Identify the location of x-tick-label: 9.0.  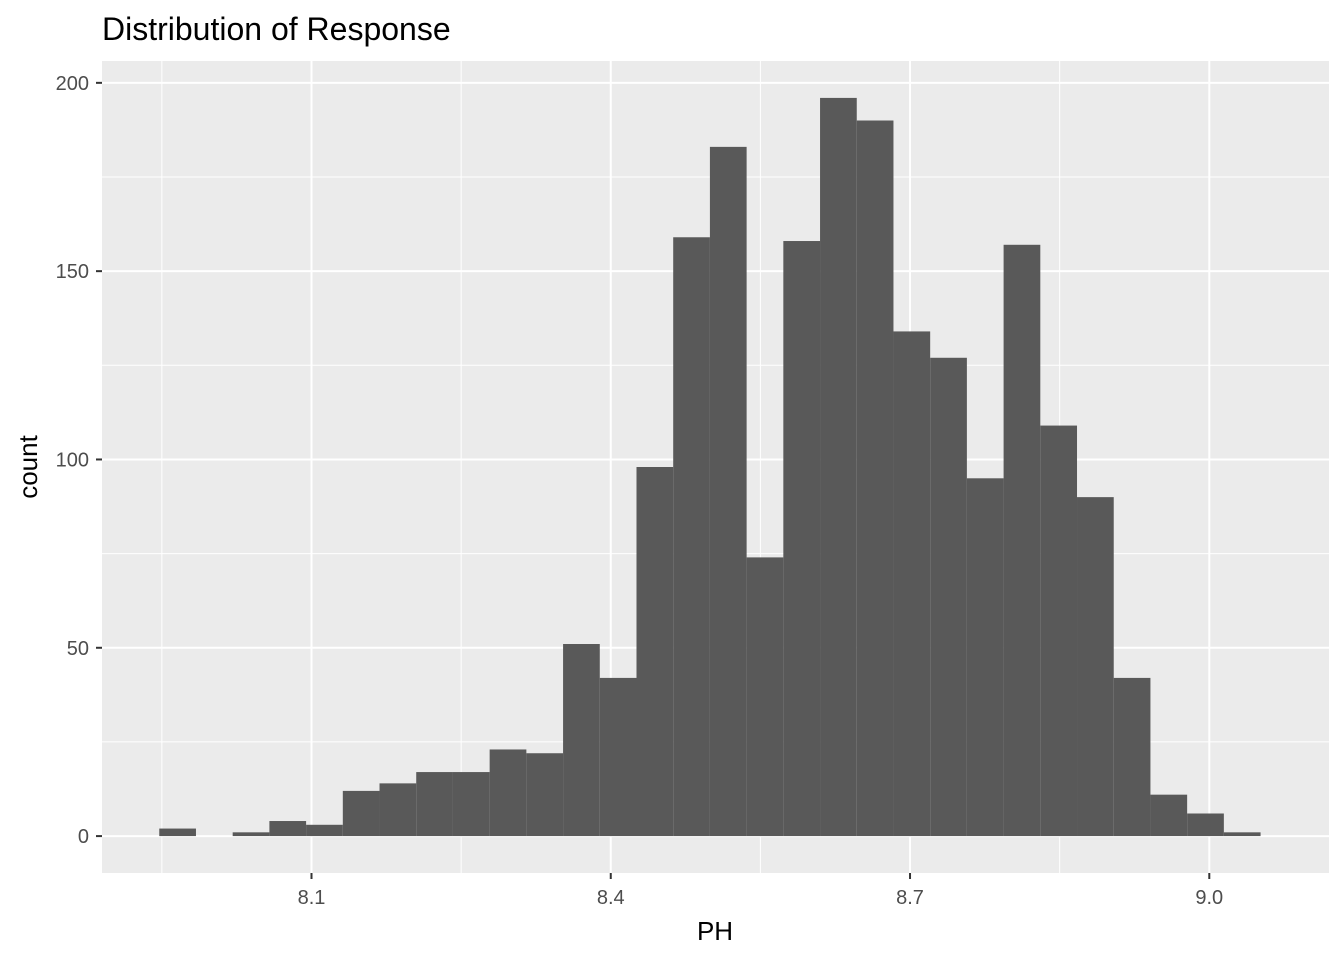
(1209, 898).